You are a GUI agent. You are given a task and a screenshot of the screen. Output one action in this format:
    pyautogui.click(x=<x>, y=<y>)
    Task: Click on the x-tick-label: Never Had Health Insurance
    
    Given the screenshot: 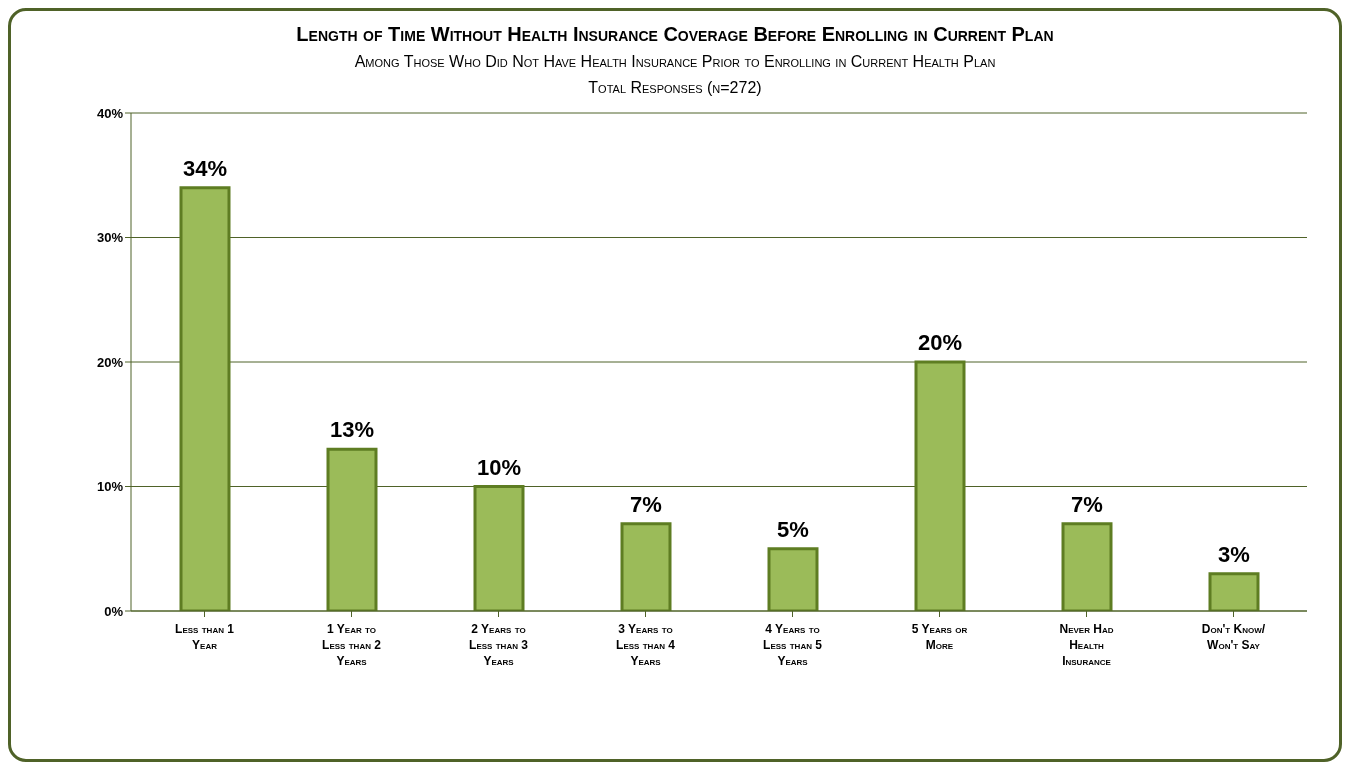 What is the action you would take?
    pyautogui.click(x=1086, y=645)
    